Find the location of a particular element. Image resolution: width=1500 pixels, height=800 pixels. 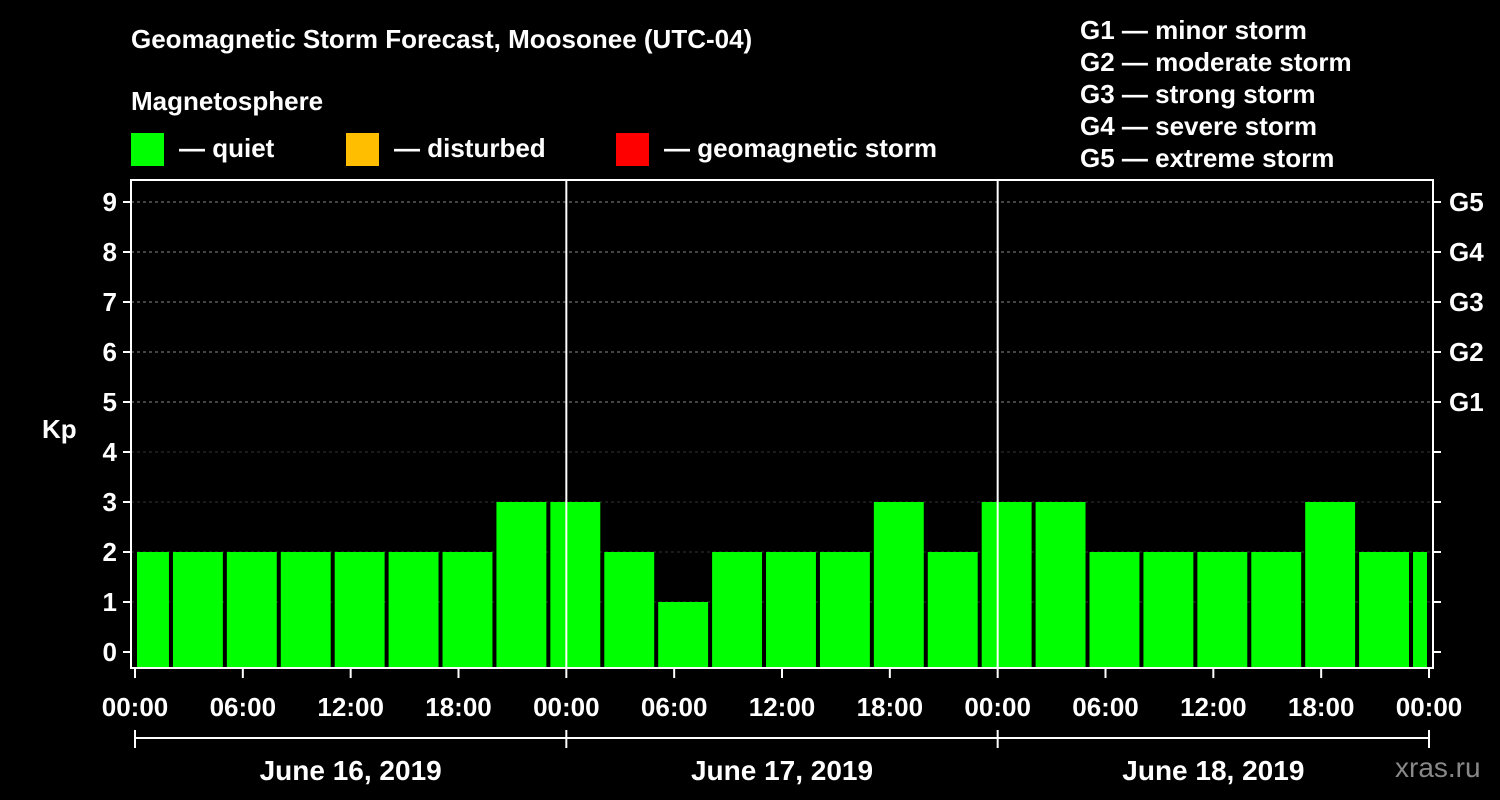

y-tick-label: 9 is located at coordinates (110, 202).